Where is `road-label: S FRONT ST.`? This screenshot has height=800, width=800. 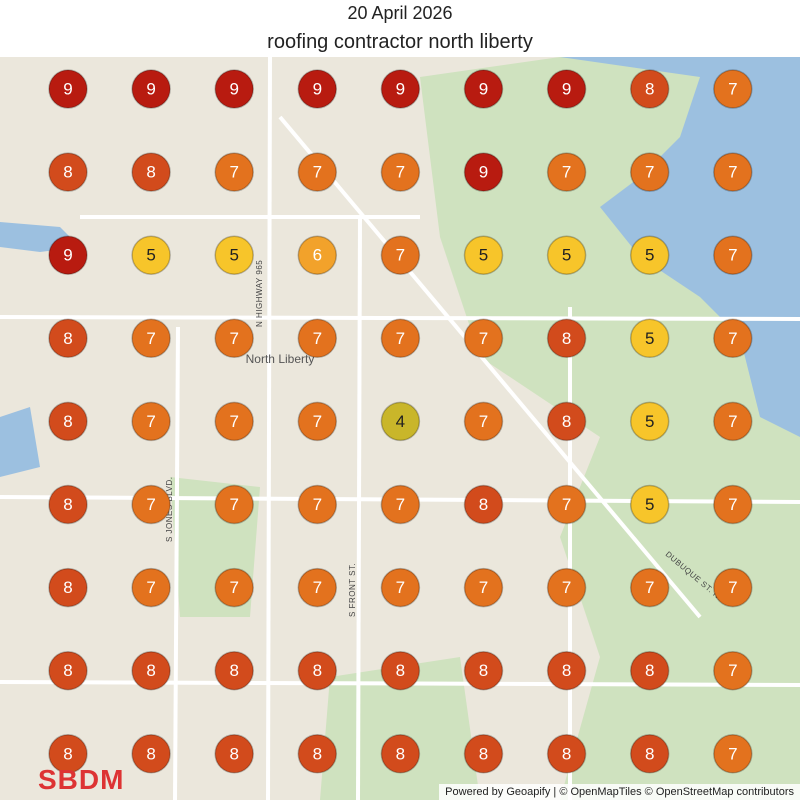 road-label: S FRONT ST. is located at coordinates (352, 590).